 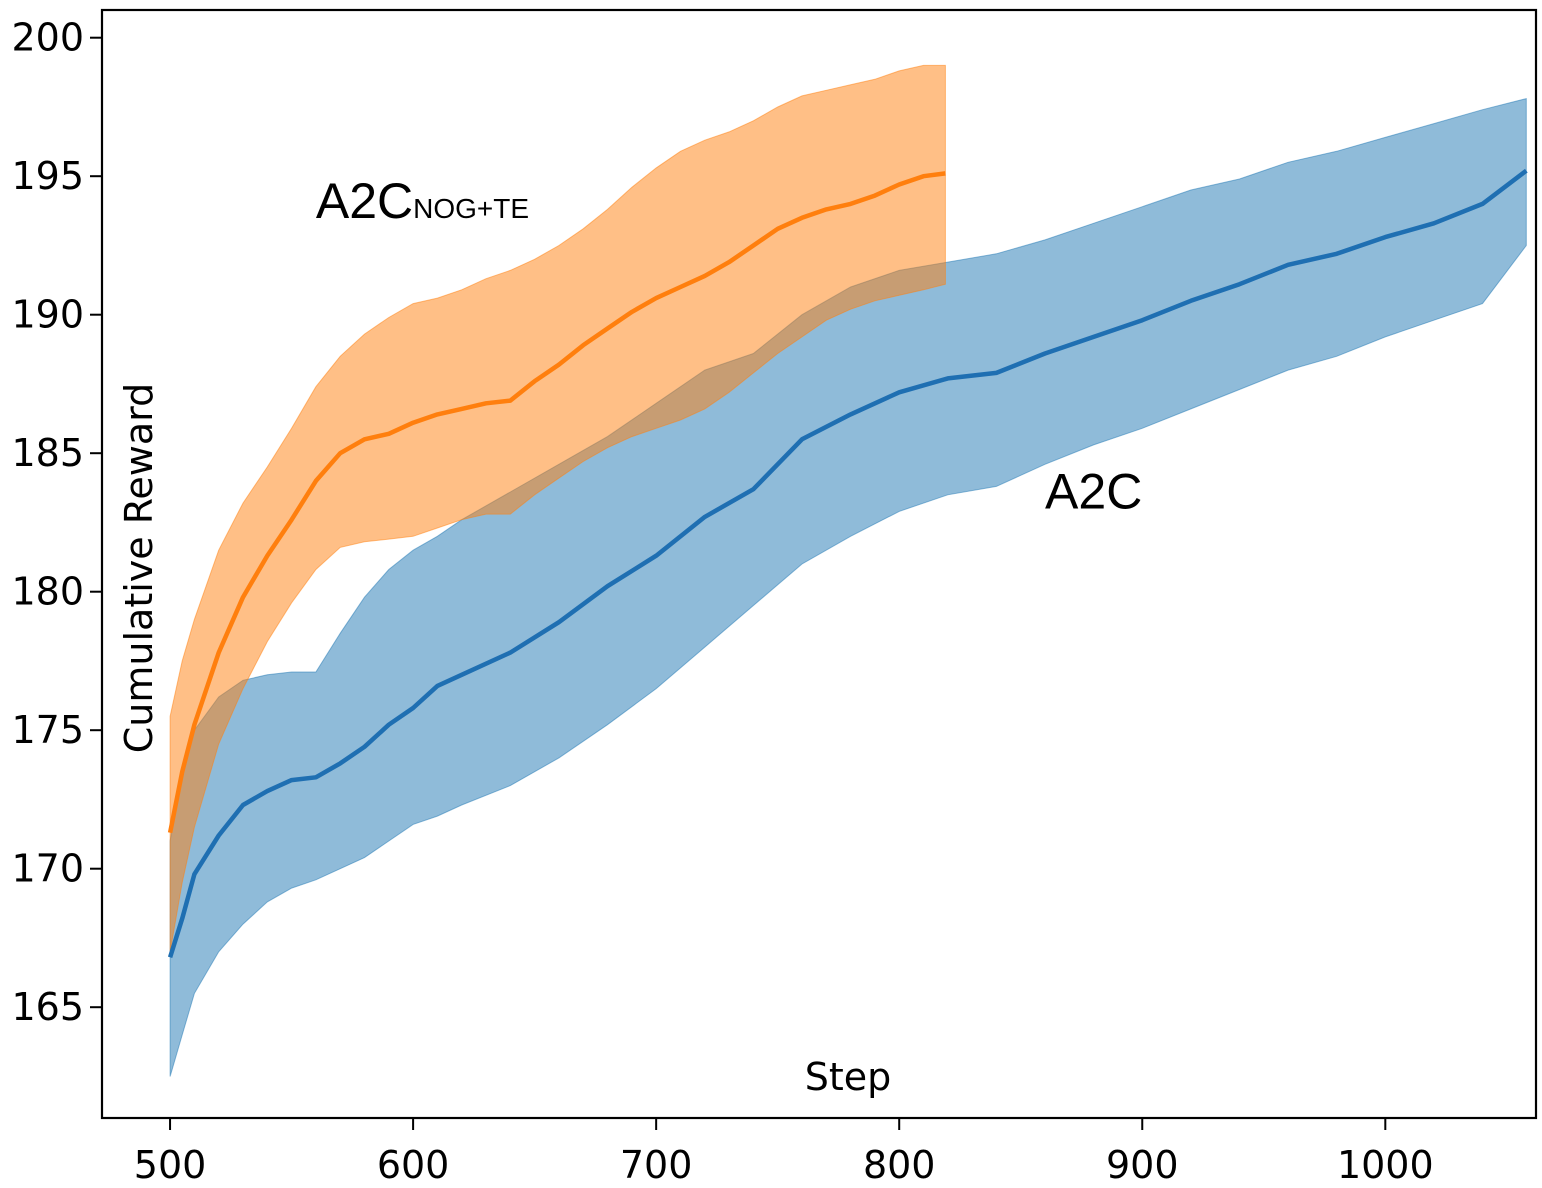 What do you see at coordinates (47, 730) in the screenshot?
I see `y-tick-label-175: 175` at bounding box center [47, 730].